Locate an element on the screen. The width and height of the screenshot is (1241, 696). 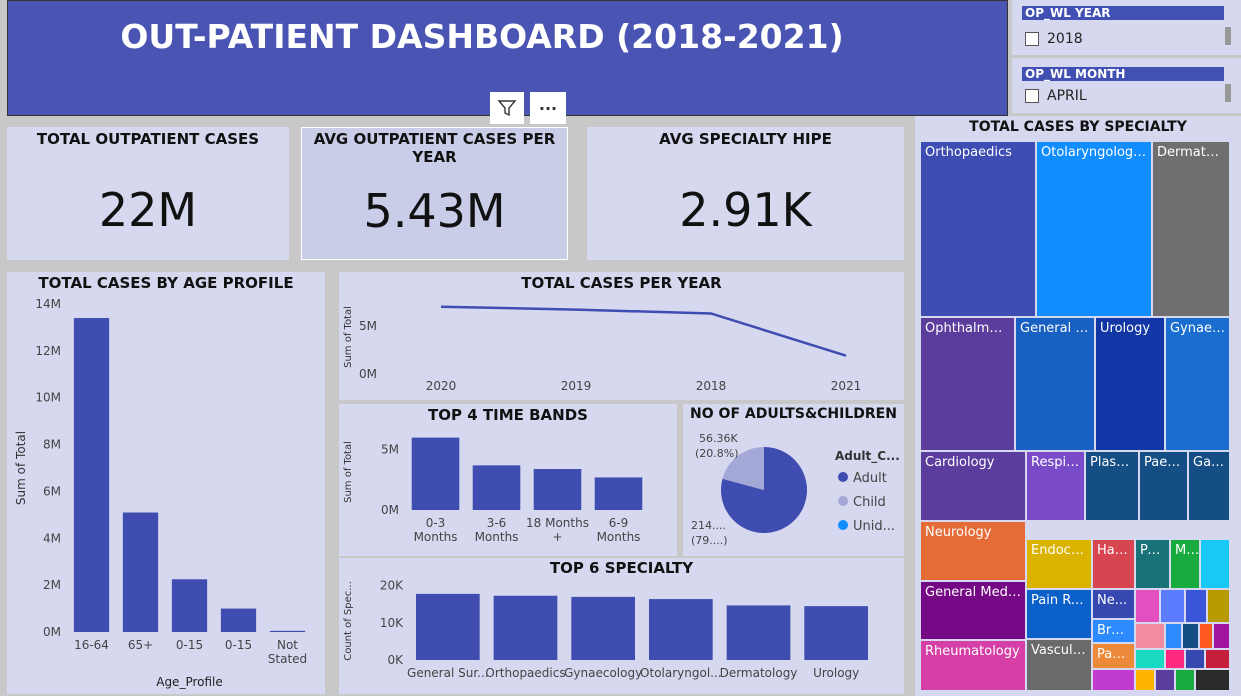
x-tick-label: Not is located at coordinates (287, 645).